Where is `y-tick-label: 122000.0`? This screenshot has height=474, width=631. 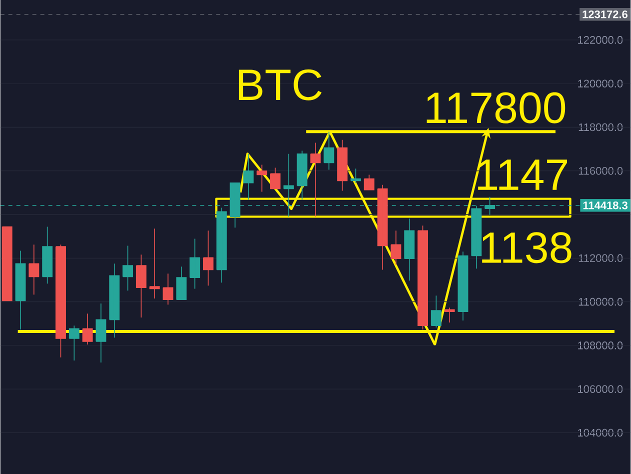
y-tick-label: 122000.0 is located at coordinates (600, 40).